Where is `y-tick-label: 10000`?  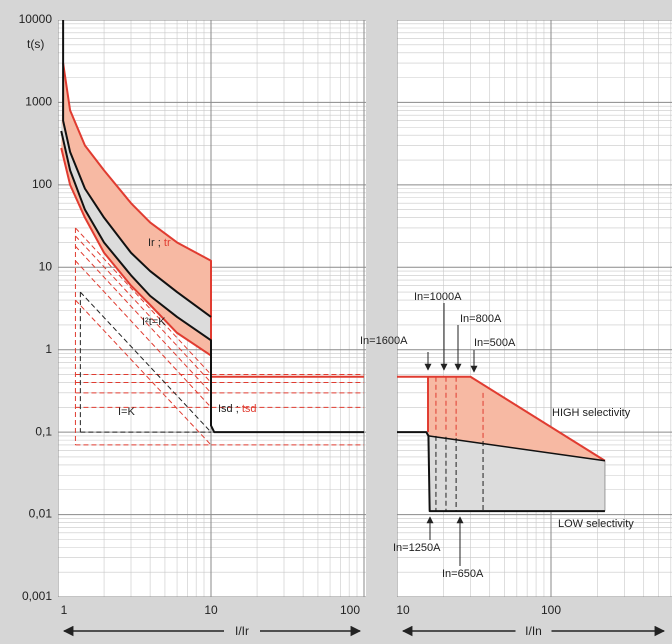
y-tick-label: 10000 is located at coordinates (36, 19).